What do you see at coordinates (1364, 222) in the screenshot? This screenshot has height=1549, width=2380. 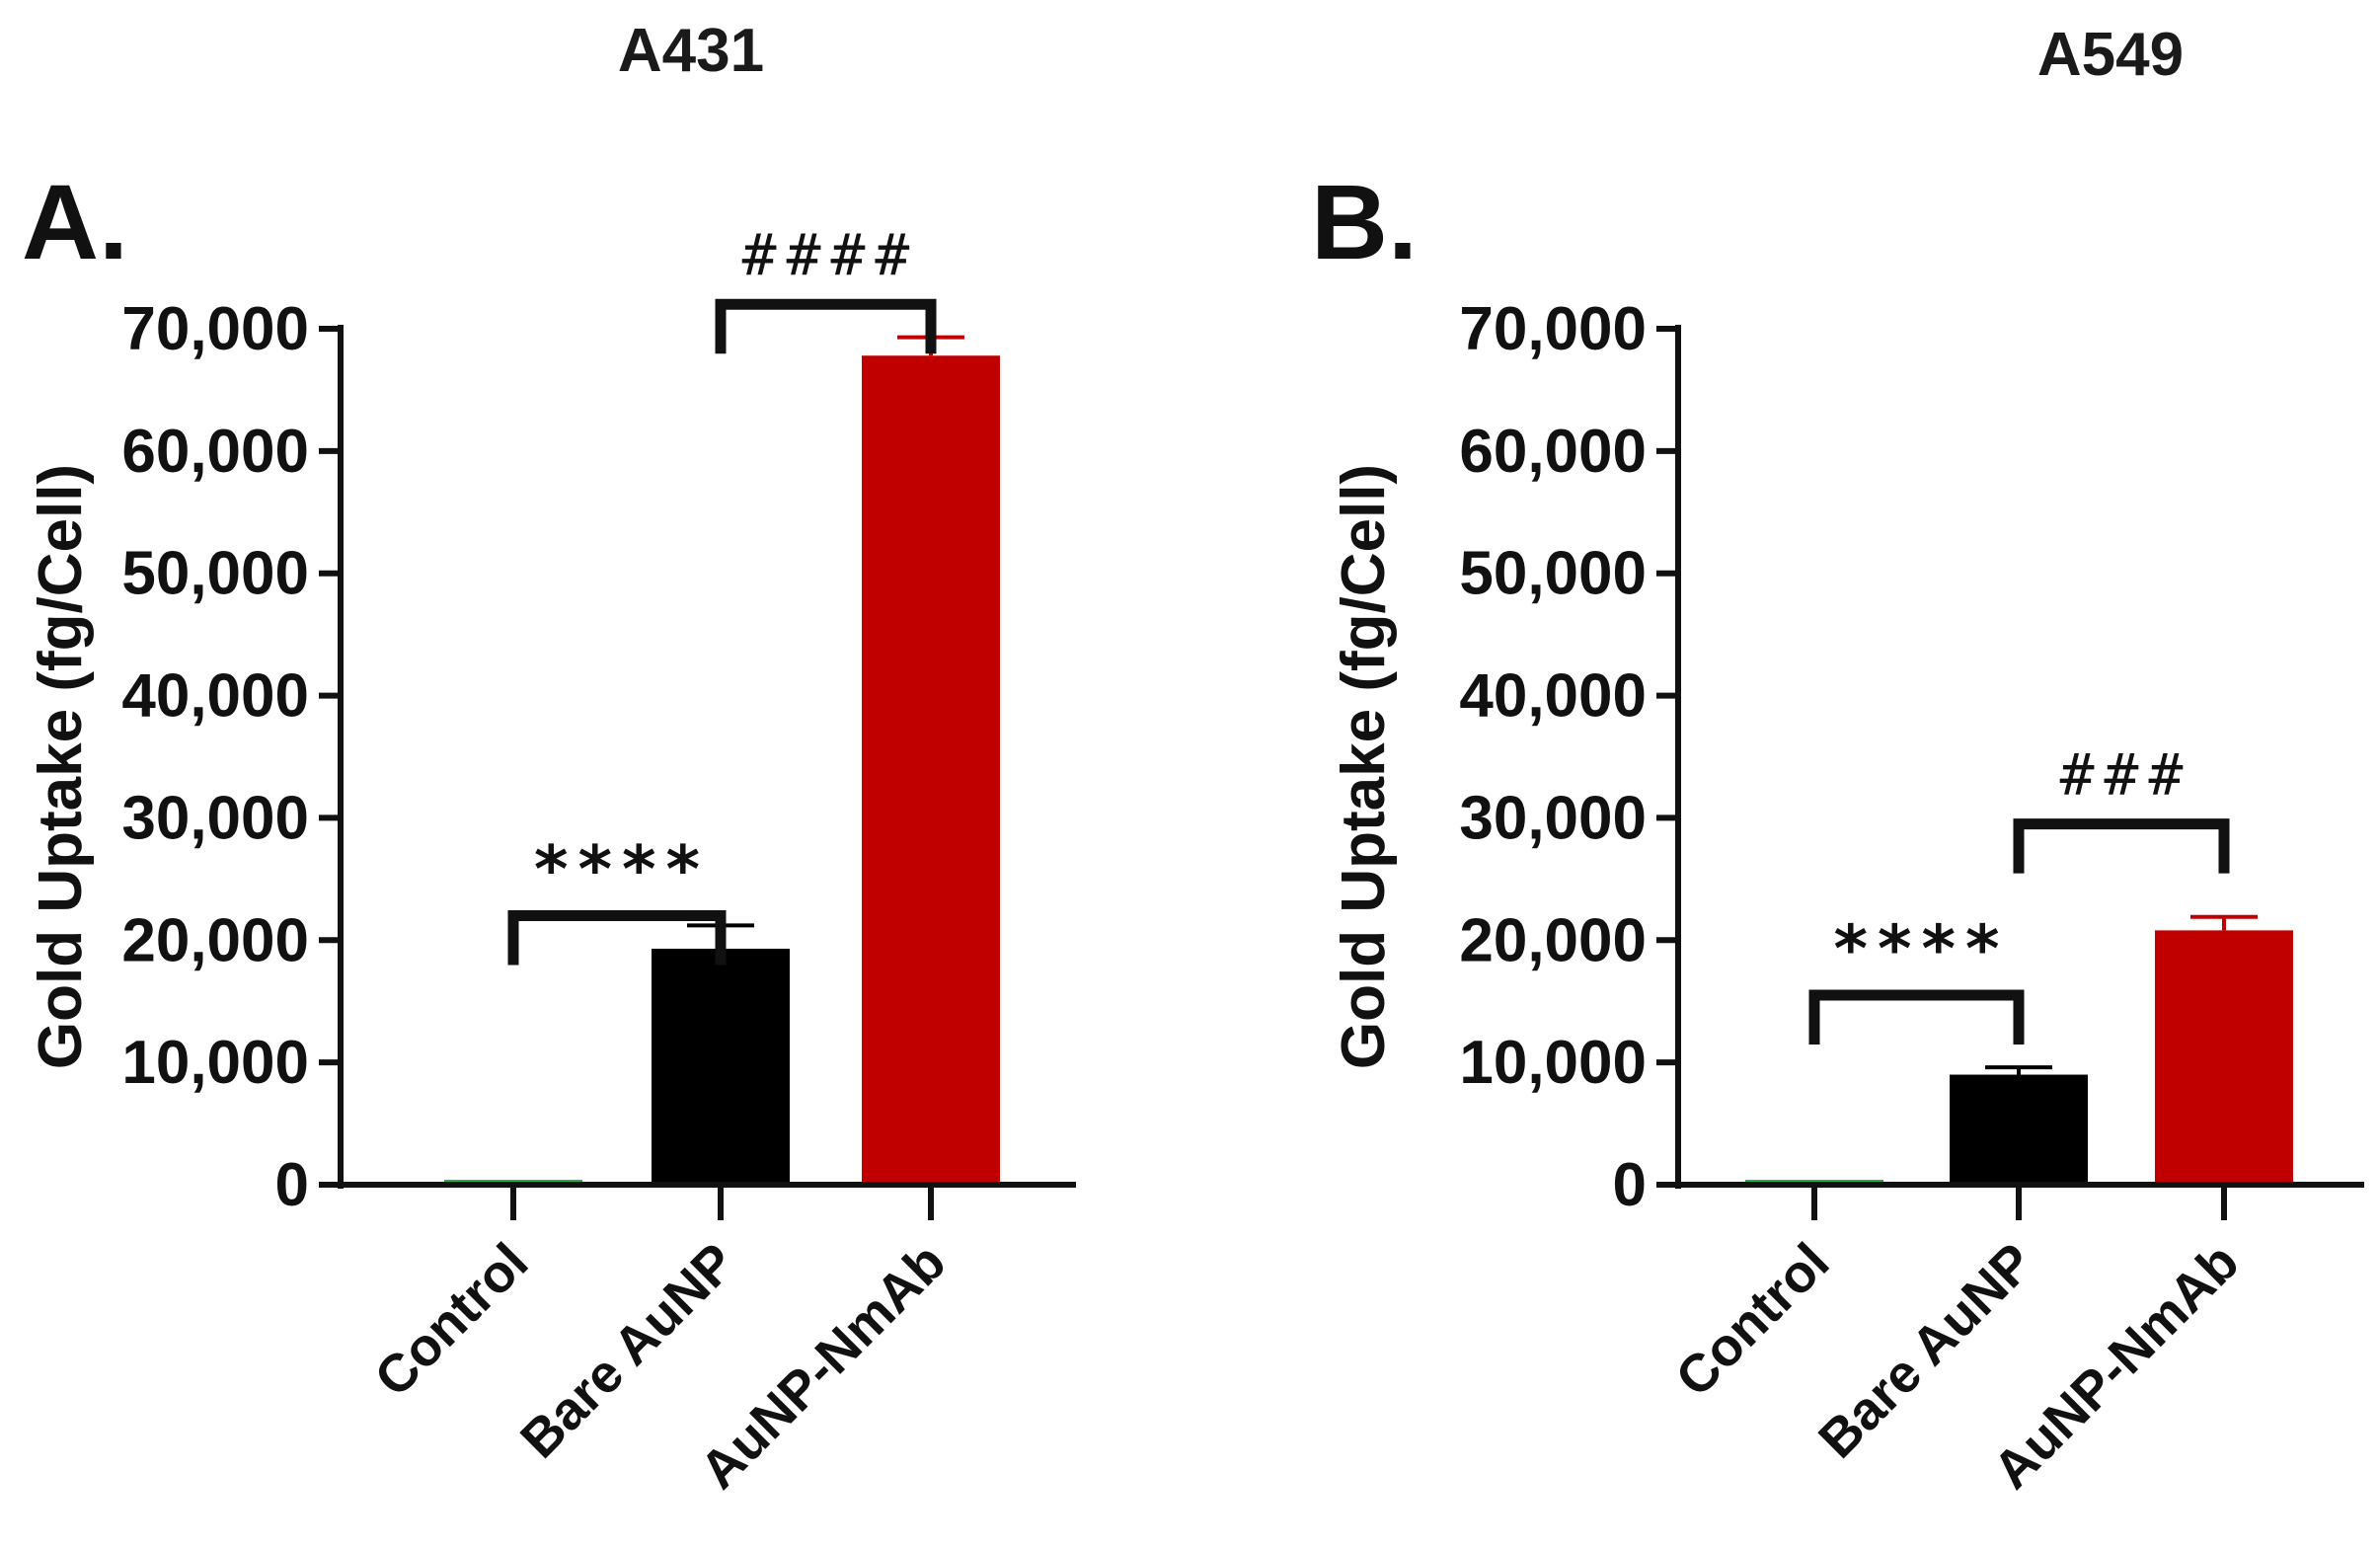 I see `panel-label: B.` at bounding box center [1364, 222].